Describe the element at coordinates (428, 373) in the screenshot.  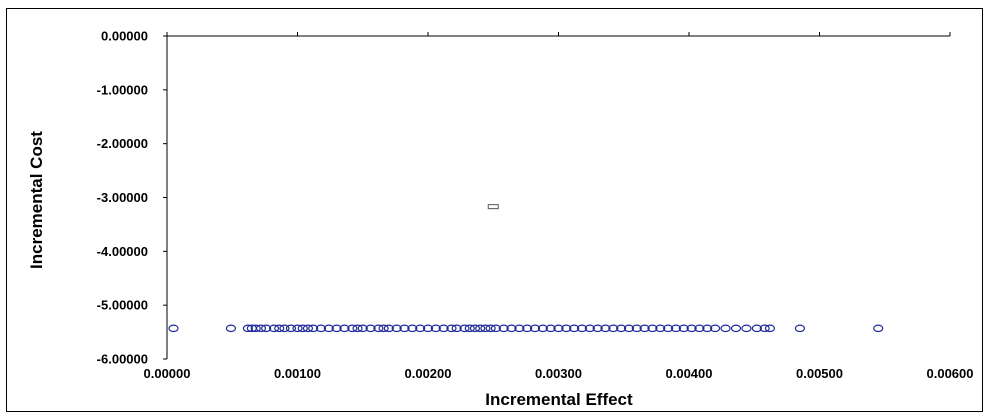
I see `x-tick-label: 0.00200` at that location.